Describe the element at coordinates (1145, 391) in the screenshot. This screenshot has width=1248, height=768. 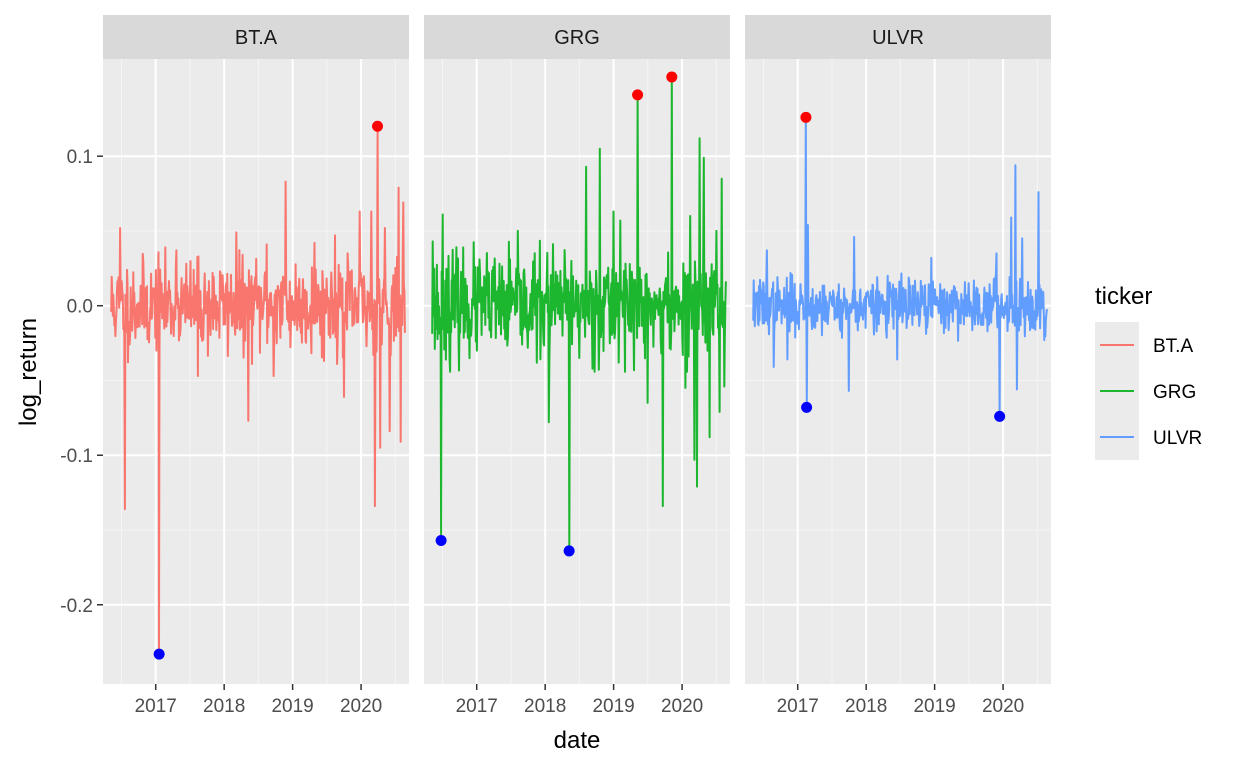
I see `legend-item: GRG` at that location.